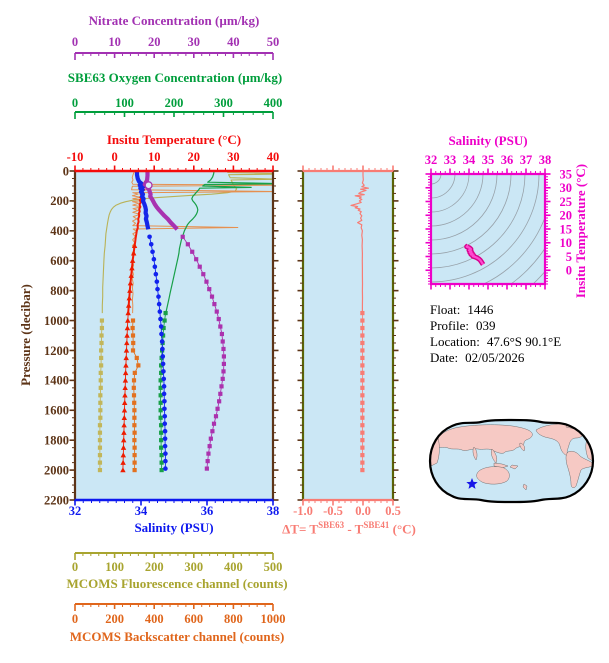  Describe the element at coordinates (148, 185) in the screenshot. I see `nitrate-gap-marker` at that location.